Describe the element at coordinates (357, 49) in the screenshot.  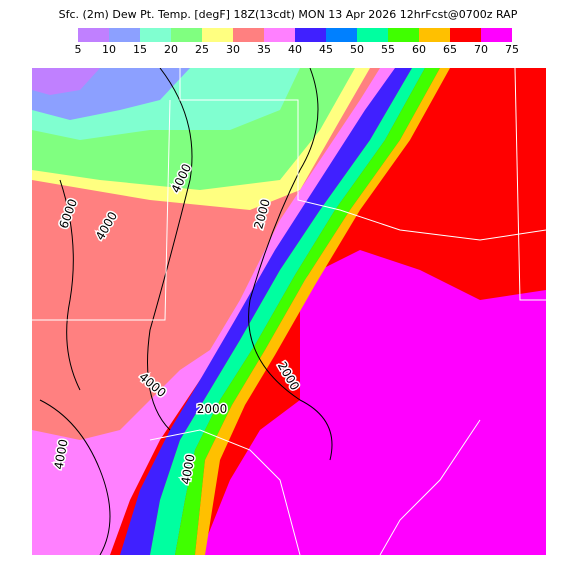
I see `colorbar-label: 50` at that location.